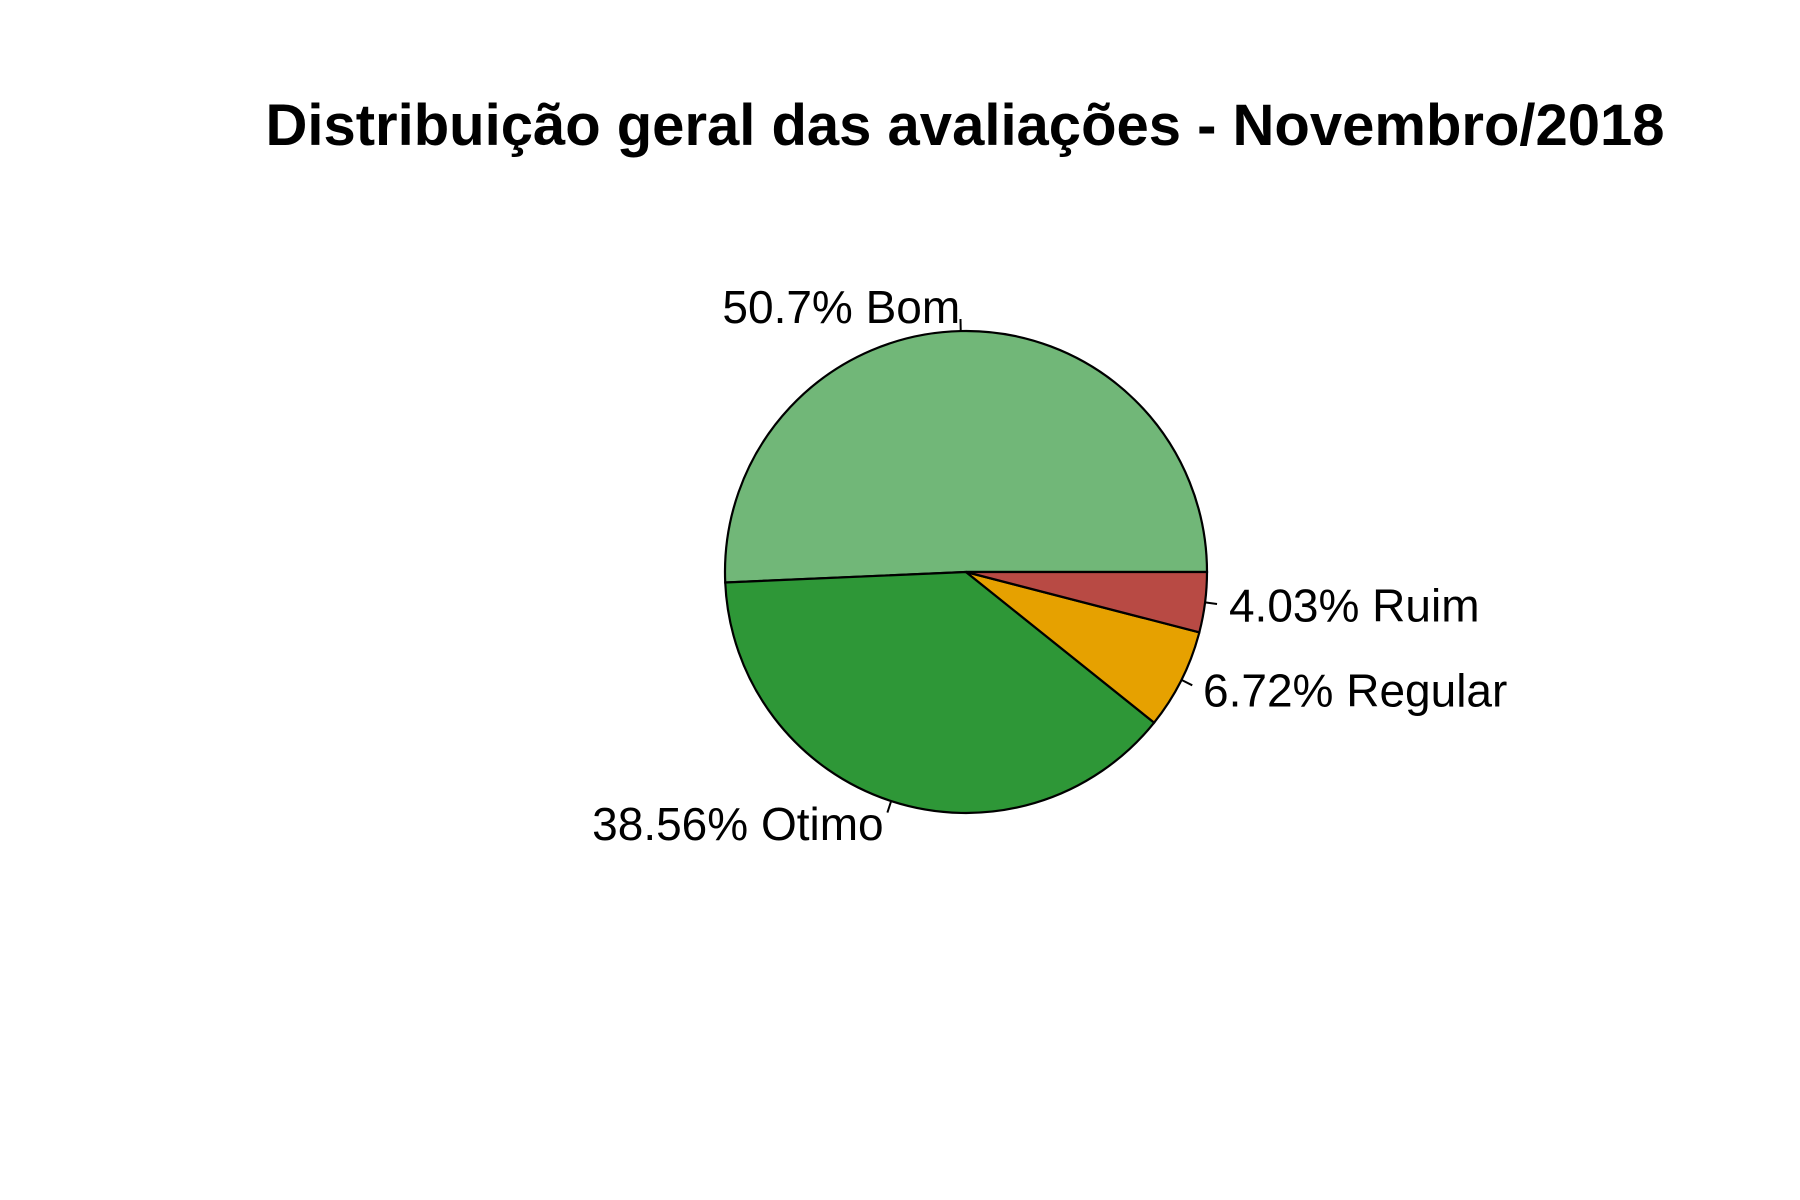 Image resolution: width=1800 pixels, height=1200 pixels. I want to click on pie-label-ruim: 4.03% Ruim, so click(1354, 605).